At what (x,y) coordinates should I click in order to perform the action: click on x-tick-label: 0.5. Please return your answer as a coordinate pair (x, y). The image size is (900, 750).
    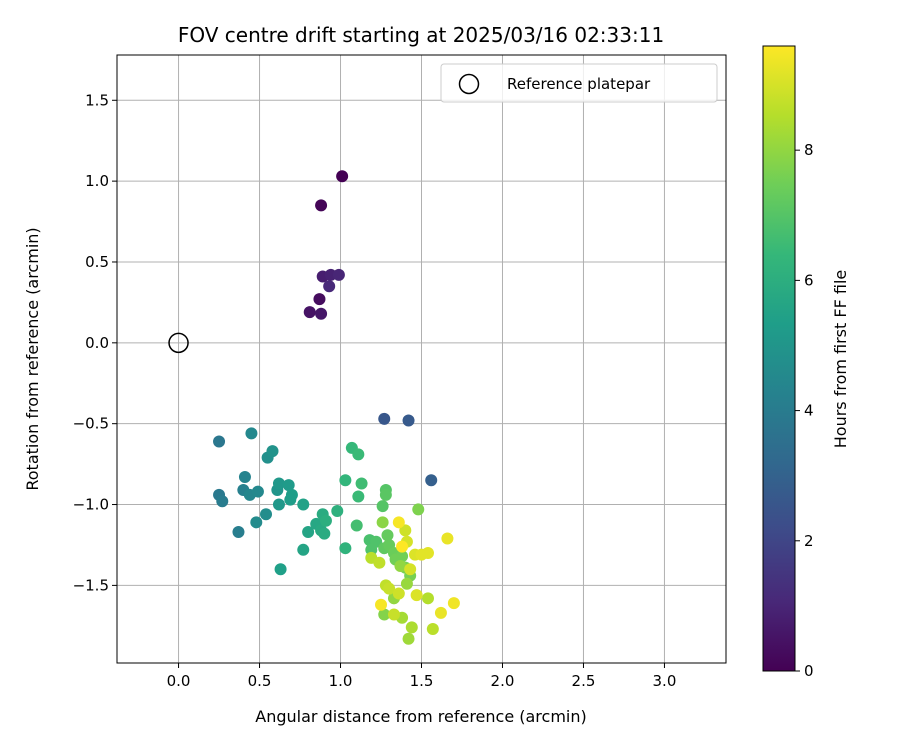
    Looking at the image, I should click on (260, 681).